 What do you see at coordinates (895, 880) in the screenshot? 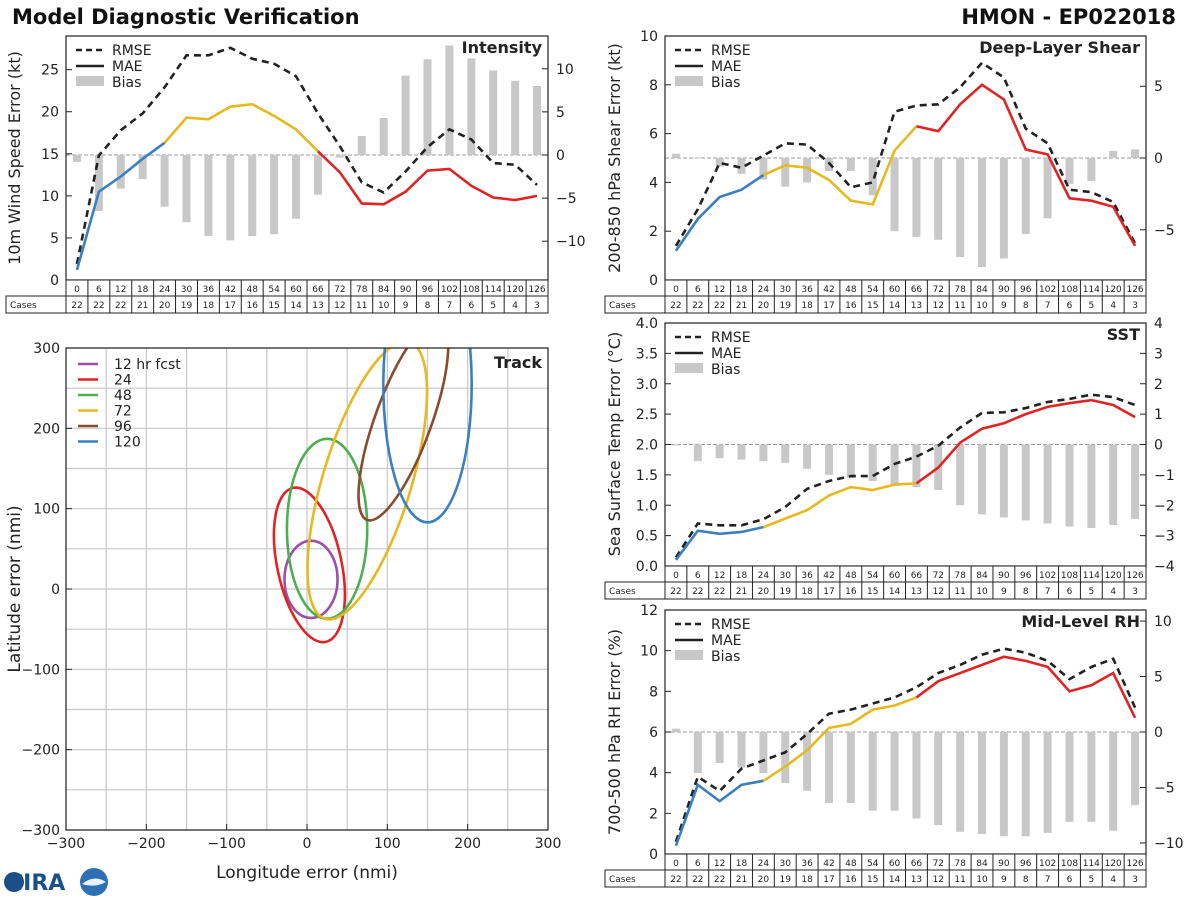
I see `case-count: 14` at bounding box center [895, 880].